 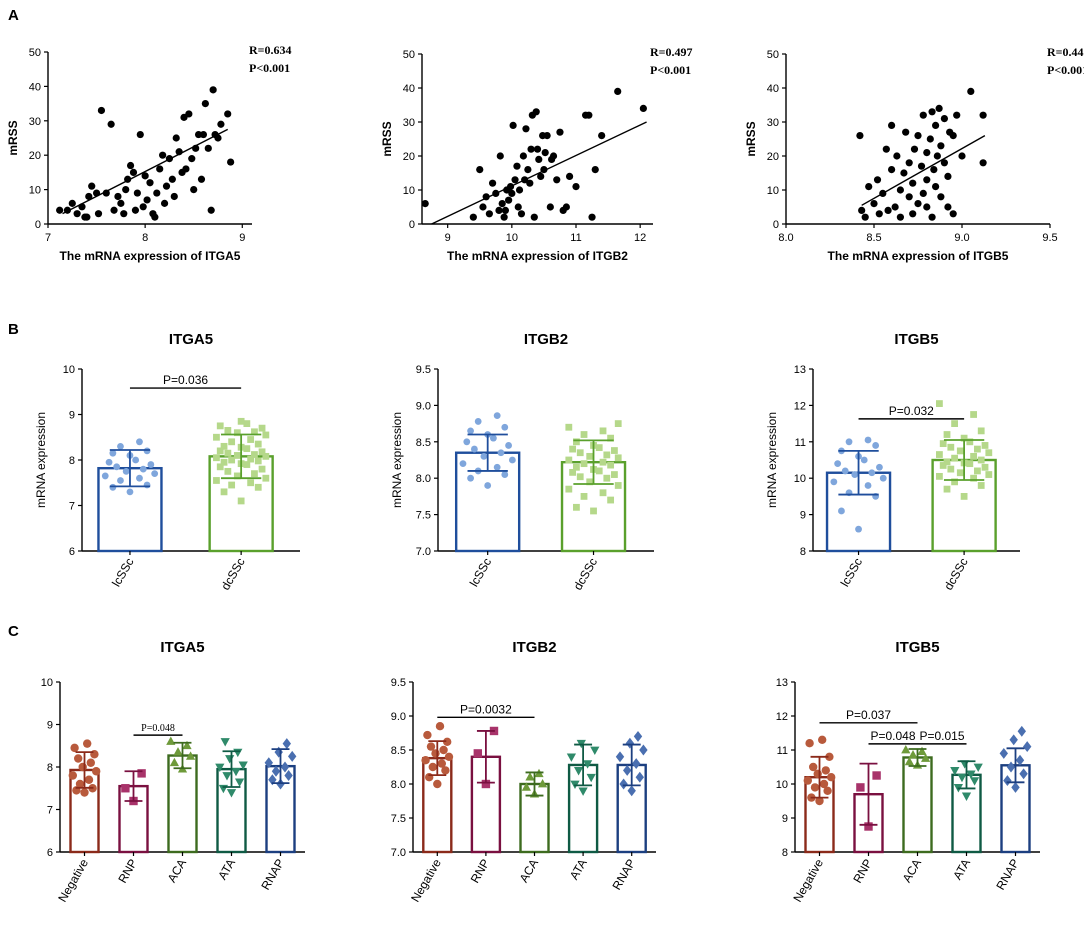 I want to click on bar, so click(x=534, y=818).